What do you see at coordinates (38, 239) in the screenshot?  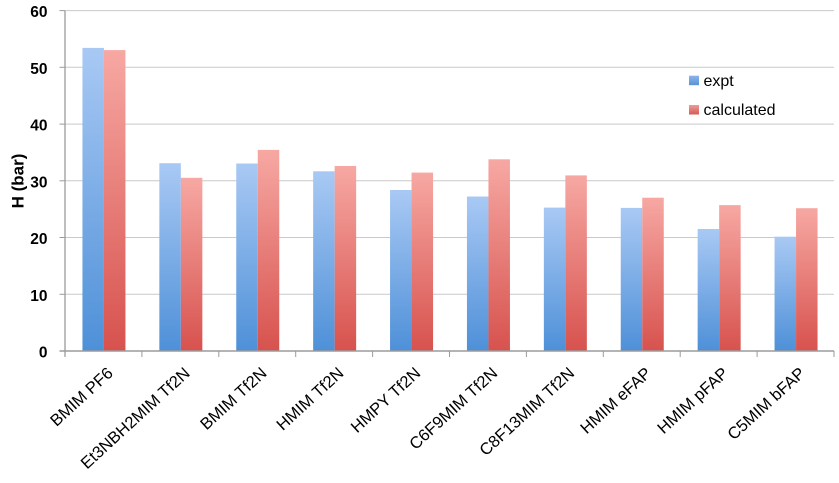 I see `svg-text: 20` at bounding box center [38, 239].